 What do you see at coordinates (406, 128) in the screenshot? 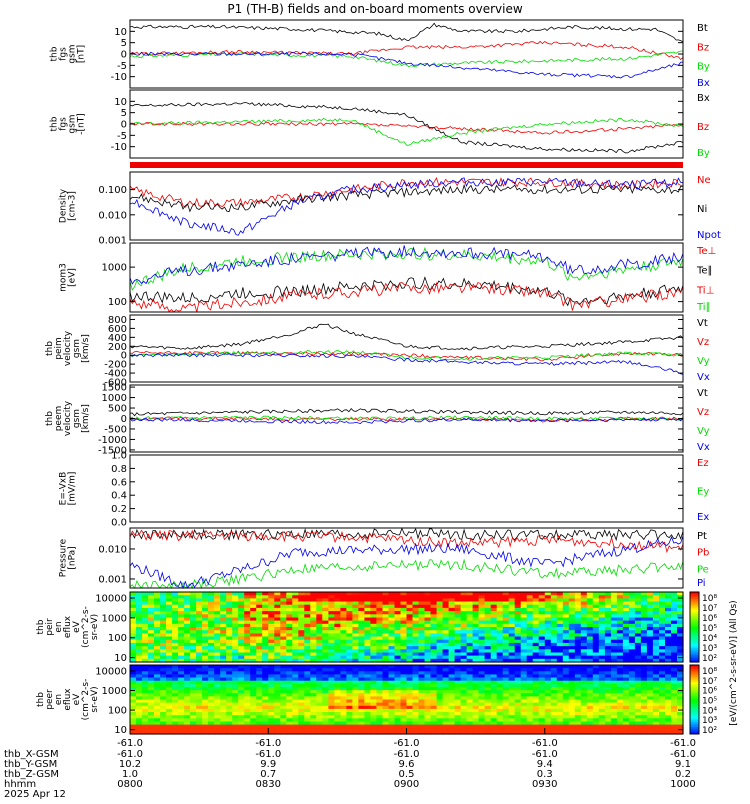
I see `series-line-Bz` at bounding box center [406, 128].